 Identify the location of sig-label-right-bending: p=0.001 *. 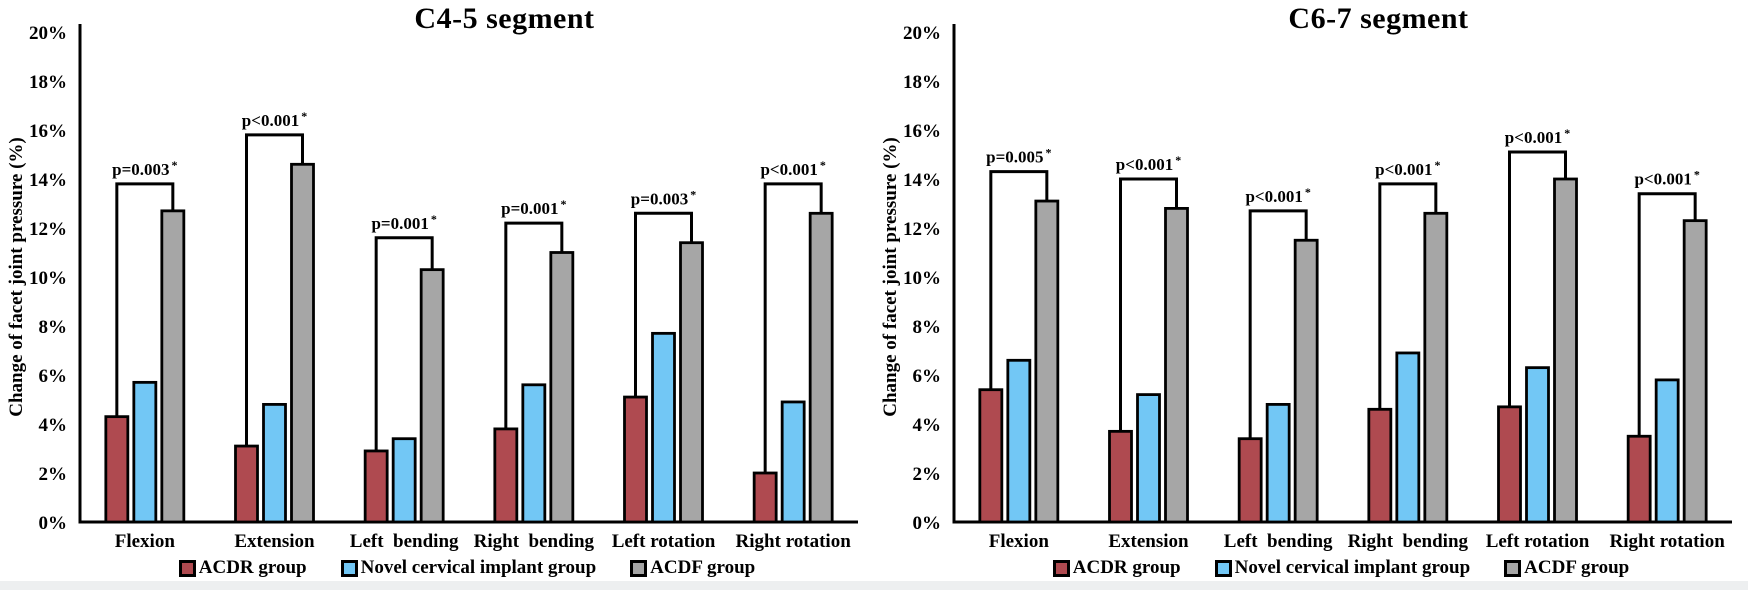
(533, 207).